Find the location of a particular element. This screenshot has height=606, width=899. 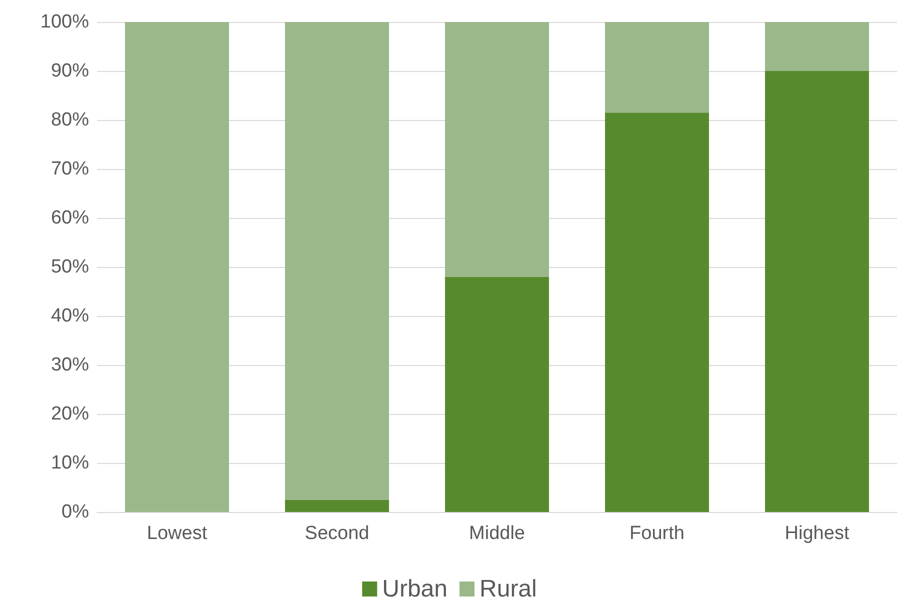

y-tick-label: 10% is located at coordinates (70, 463).